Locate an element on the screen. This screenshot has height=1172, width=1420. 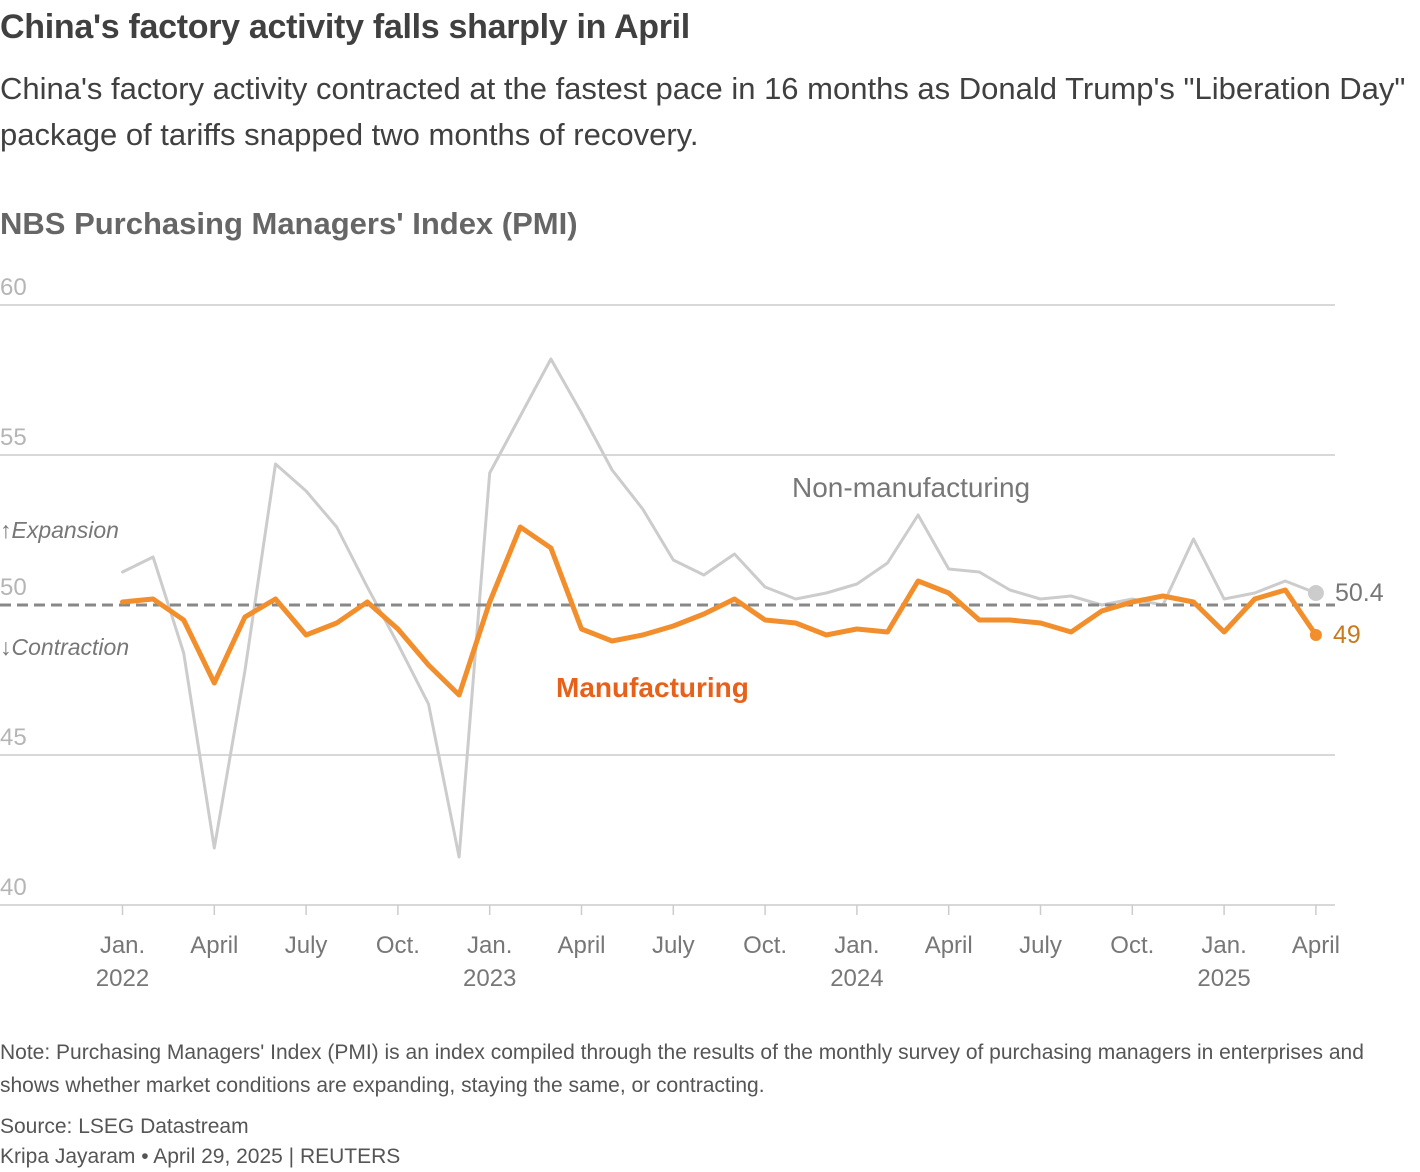
manufacturing-value-label: 49 is located at coordinates (1347, 635).